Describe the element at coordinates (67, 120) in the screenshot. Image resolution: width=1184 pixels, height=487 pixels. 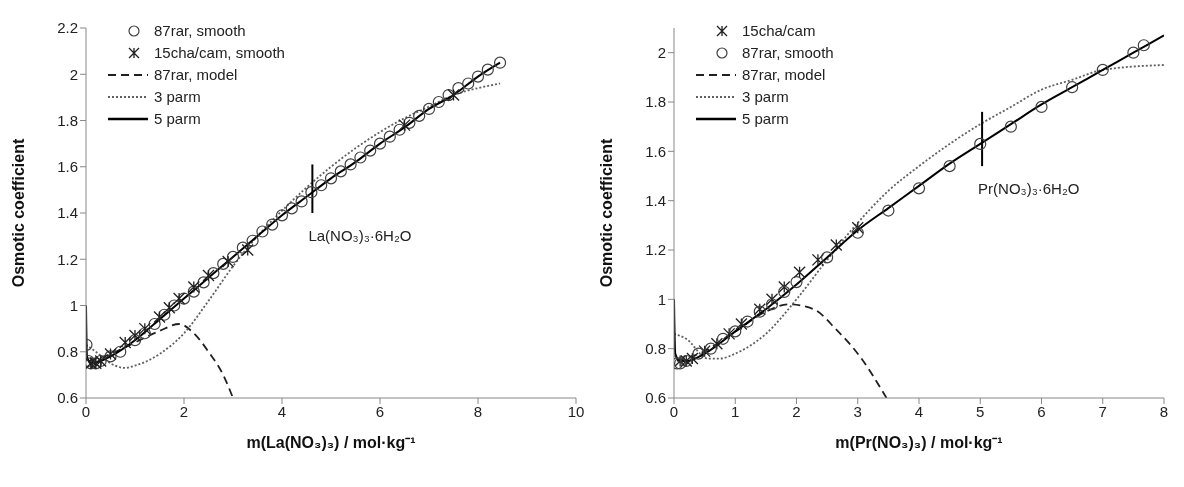
I see `y-tick-label: 1.8` at that location.